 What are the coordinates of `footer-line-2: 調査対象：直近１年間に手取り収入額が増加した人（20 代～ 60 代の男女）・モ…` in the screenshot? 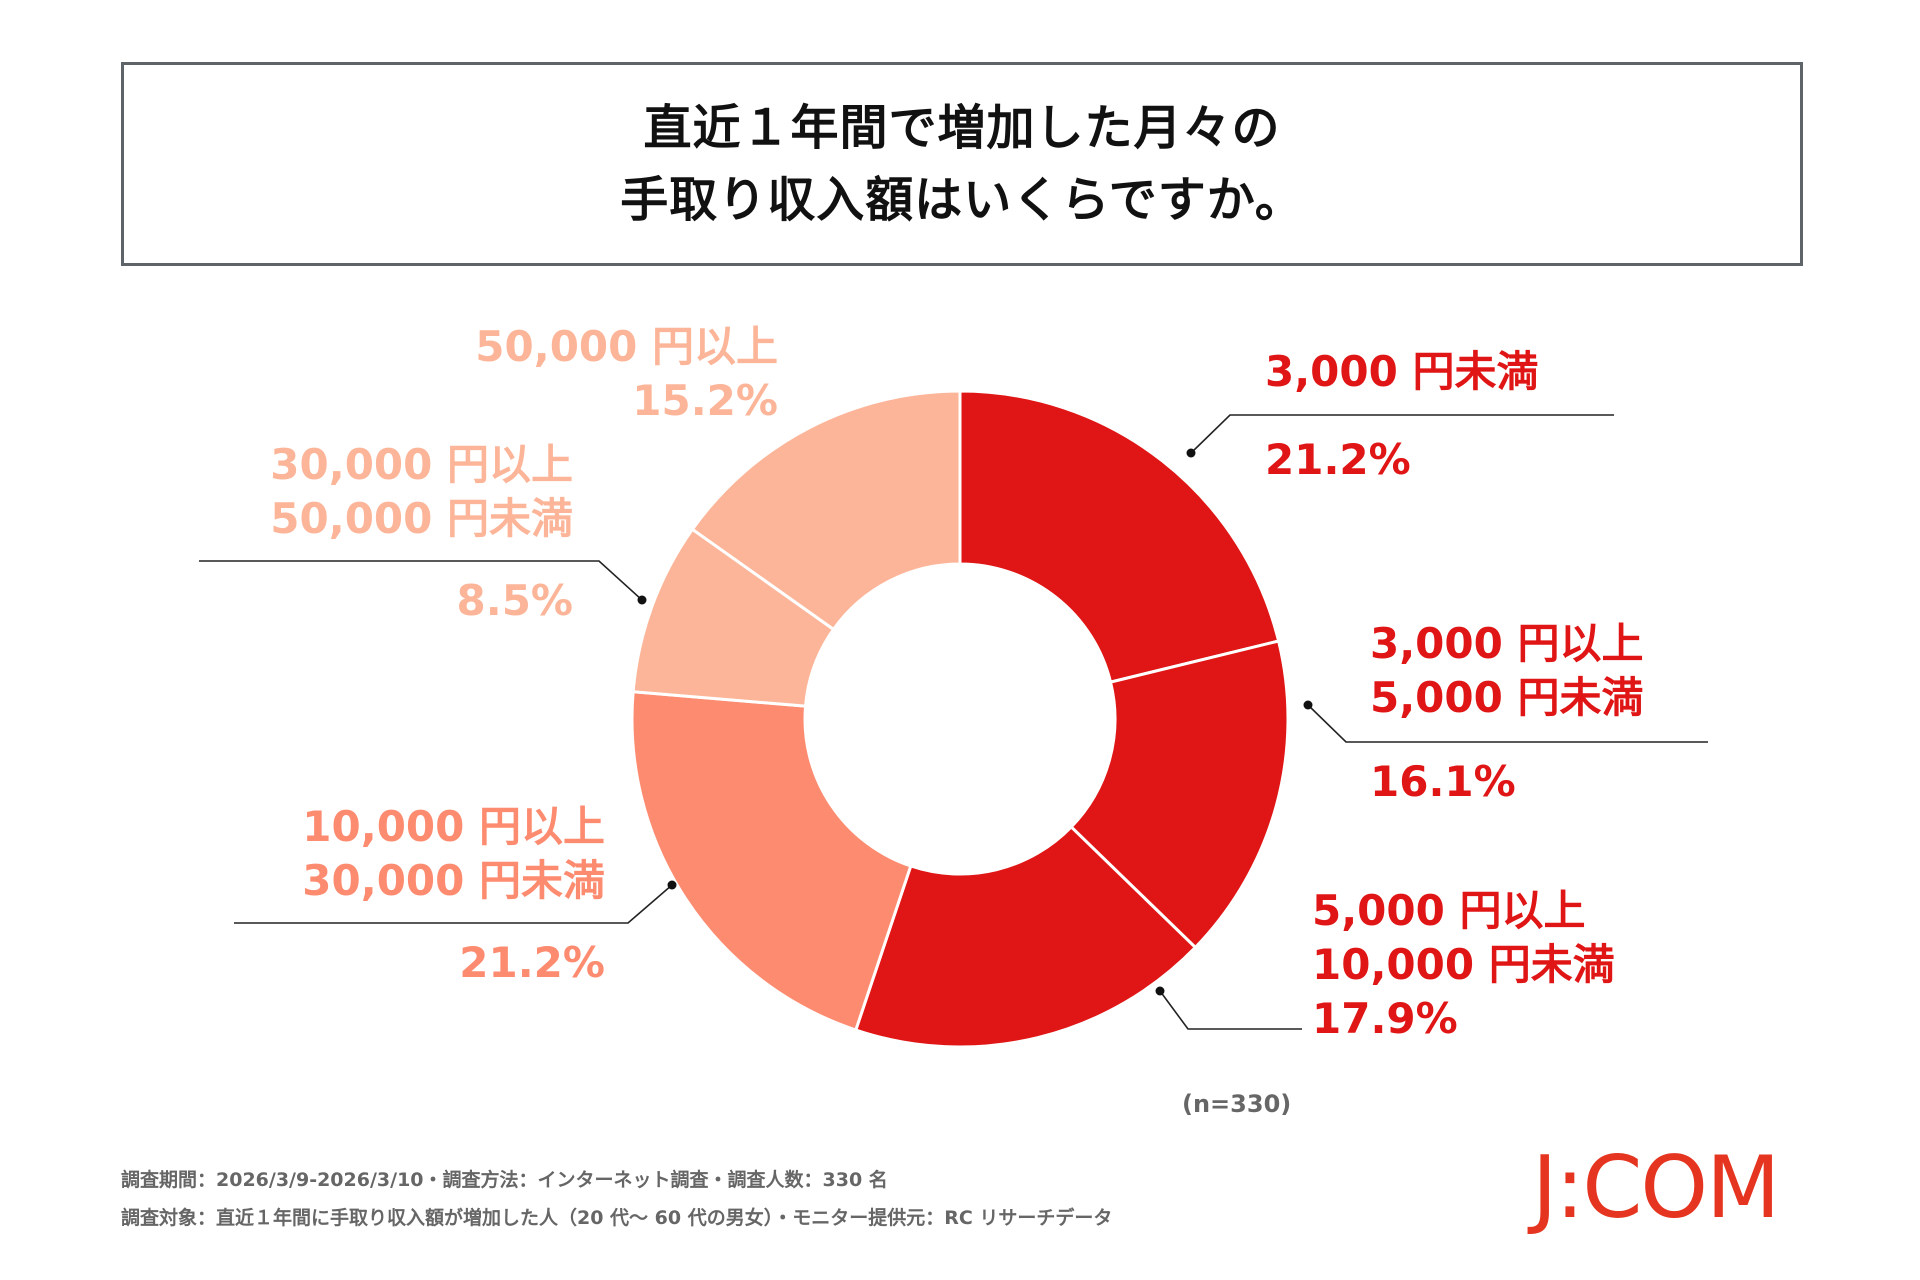 It's located at (617, 1218).